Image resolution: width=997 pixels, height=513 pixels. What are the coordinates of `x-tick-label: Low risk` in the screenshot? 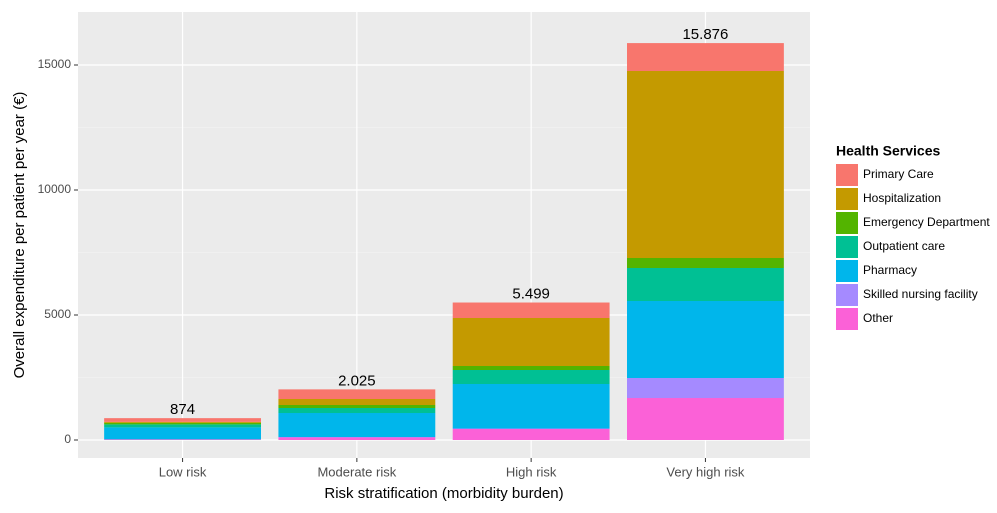 It's located at (183, 471).